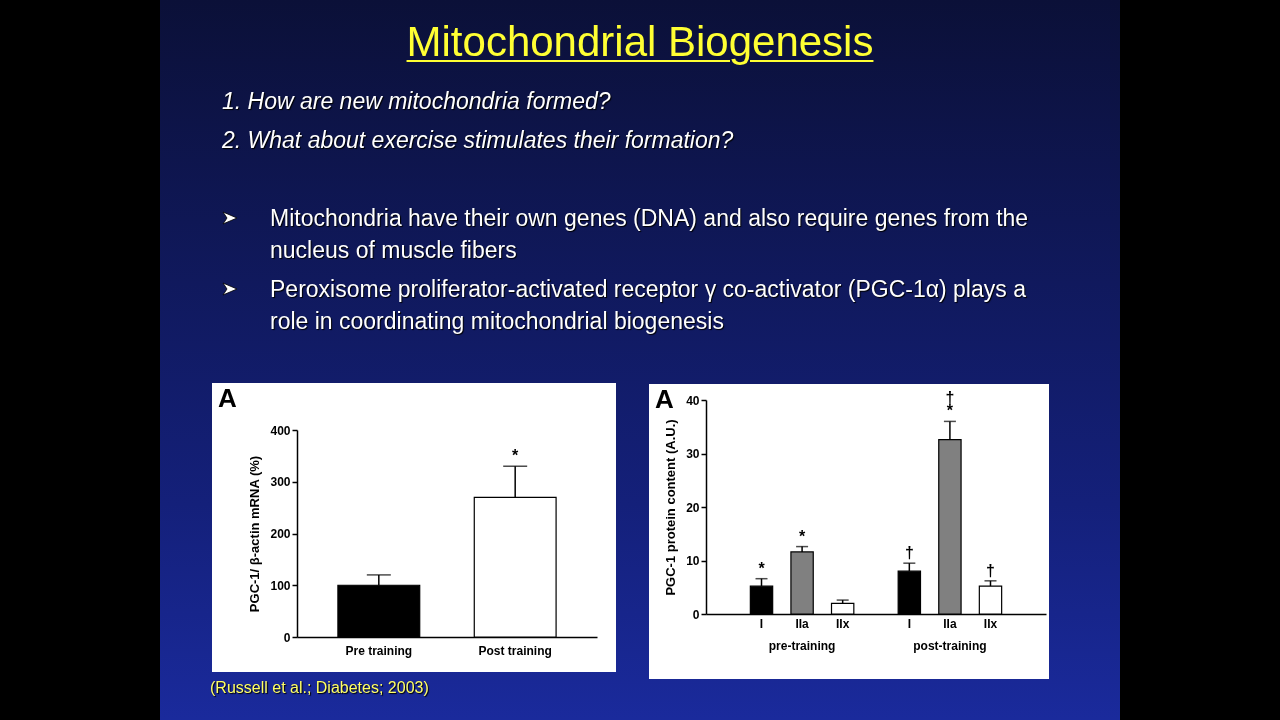  I want to click on text: Mitochondria have their own genes (DNA) and also require genes from the nucleus of muscle fibers, so click(650, 234).